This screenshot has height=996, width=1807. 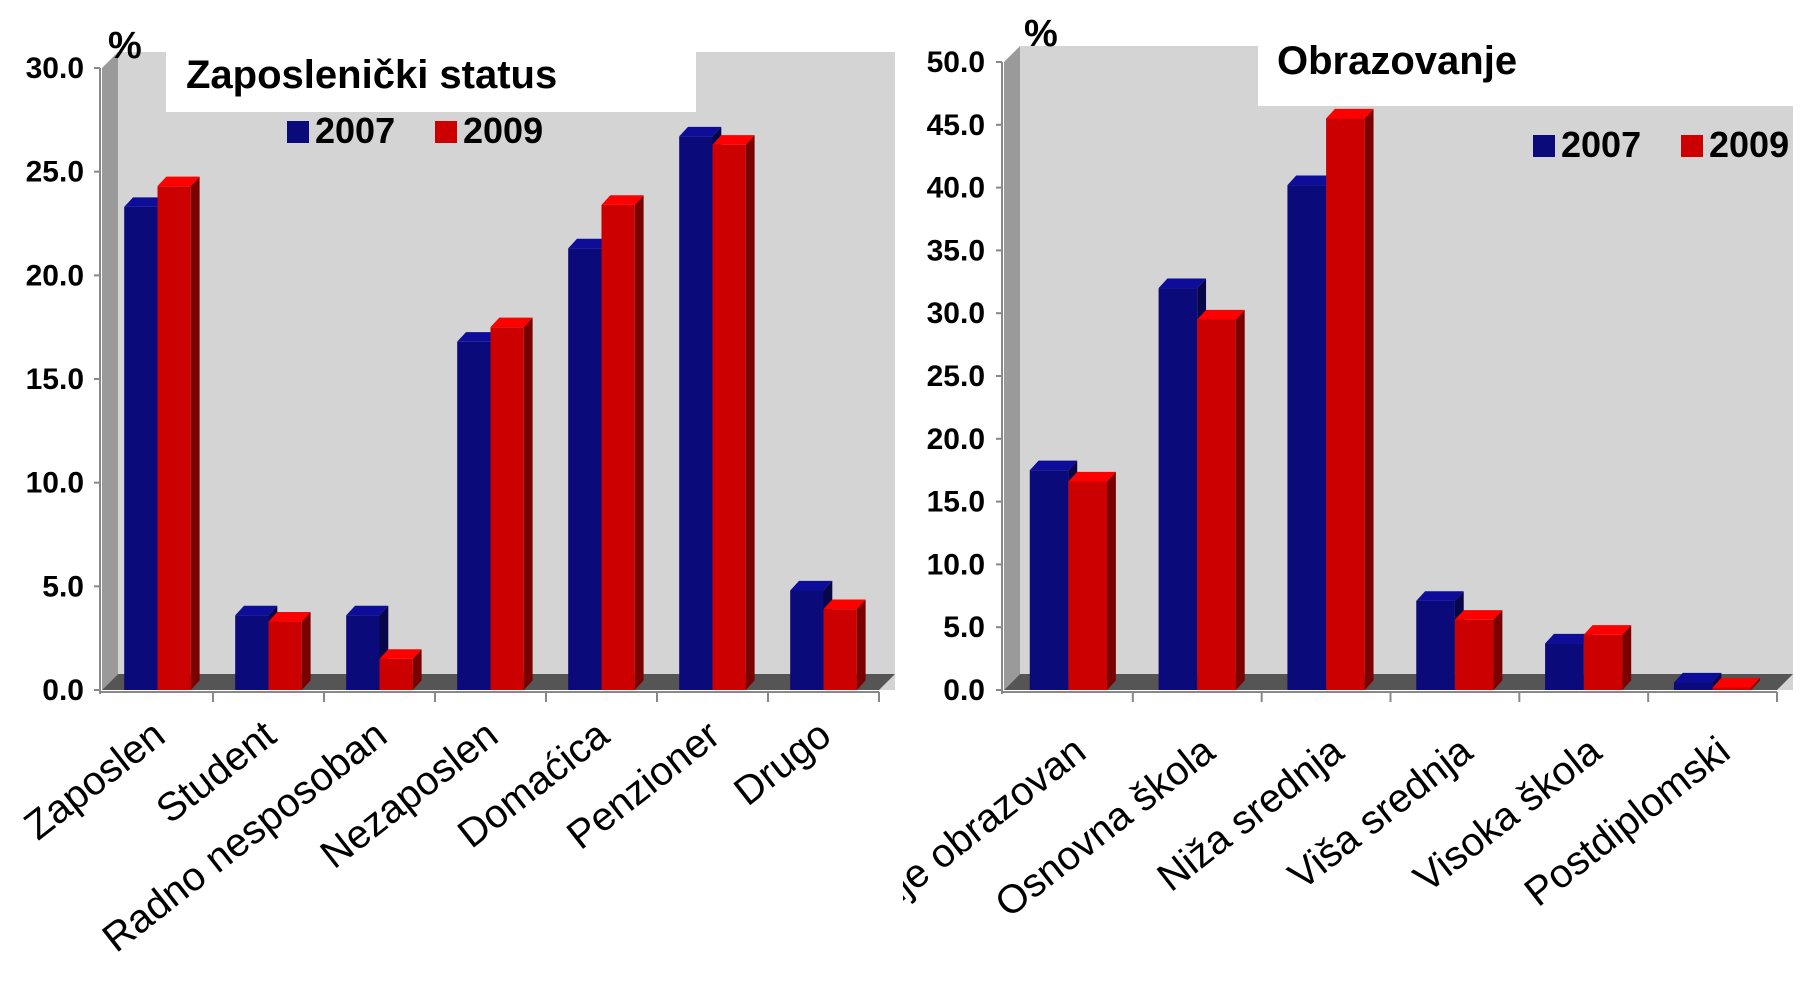 What do you see at coordinates (55, 483) in the screenshot?
I see `y-tick-label: 10.0` at bounding box center [55, 483].